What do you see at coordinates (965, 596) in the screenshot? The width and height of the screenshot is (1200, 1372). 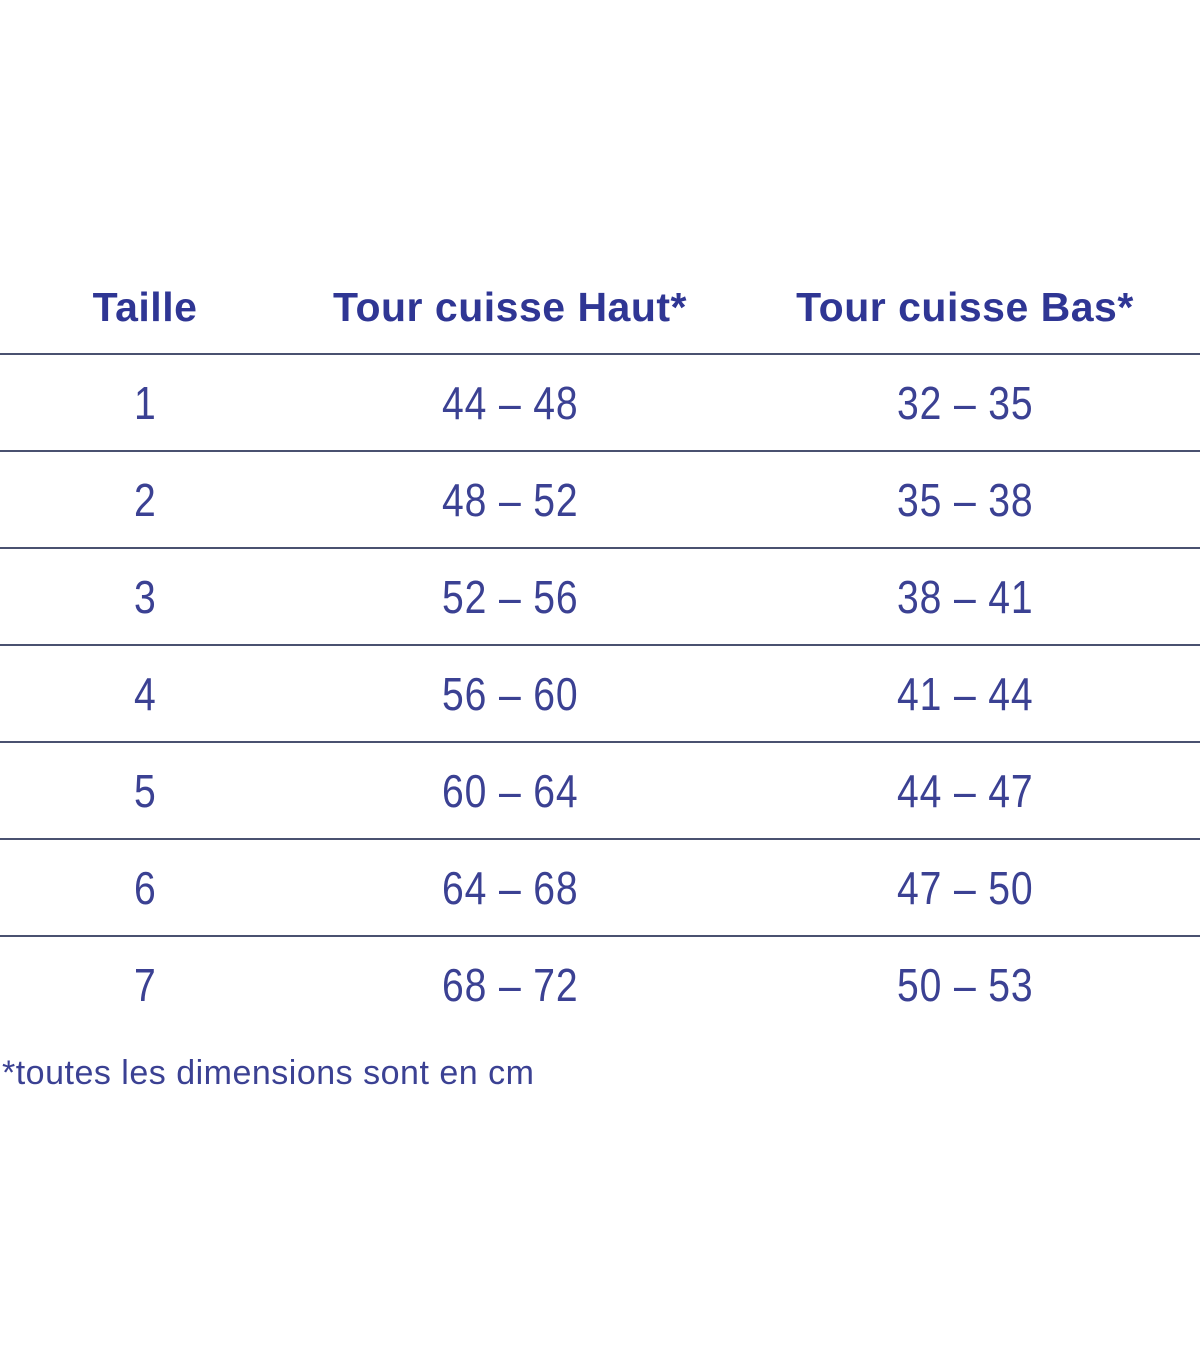 I see `cell-tour-cuisse-bas: 38 – 41` at bounding box center [965, 596].